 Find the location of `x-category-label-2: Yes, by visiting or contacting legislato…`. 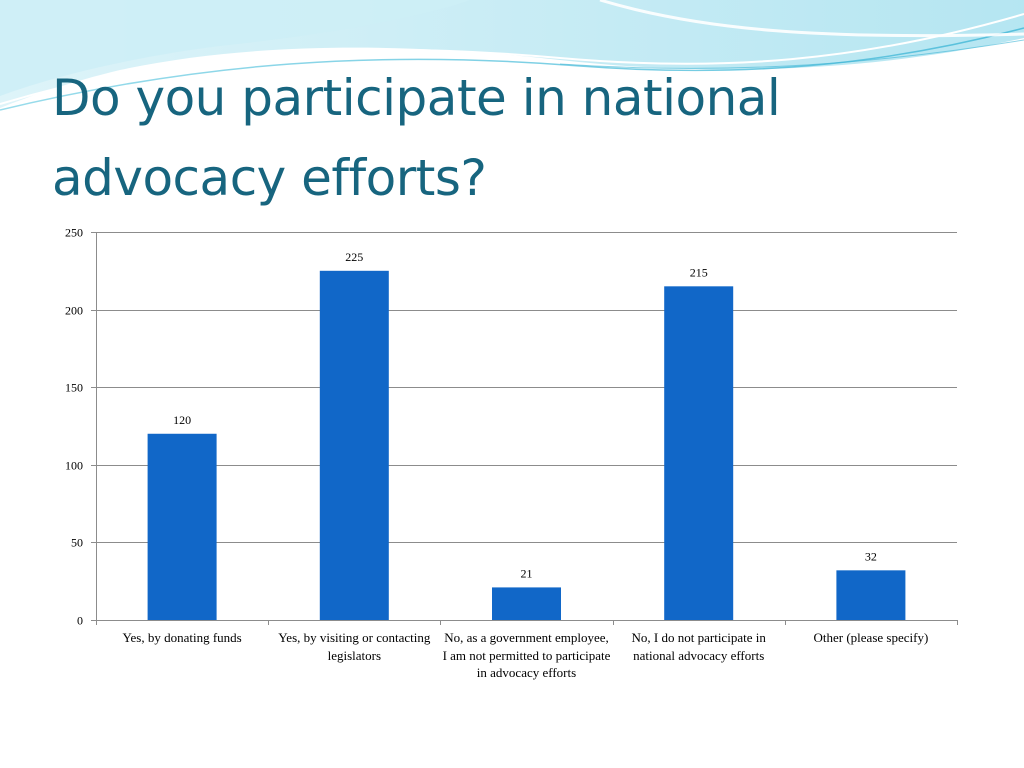

x-category-label-2: Yes, by visiting or contacting legislato… is located at coordinates (354, 646).